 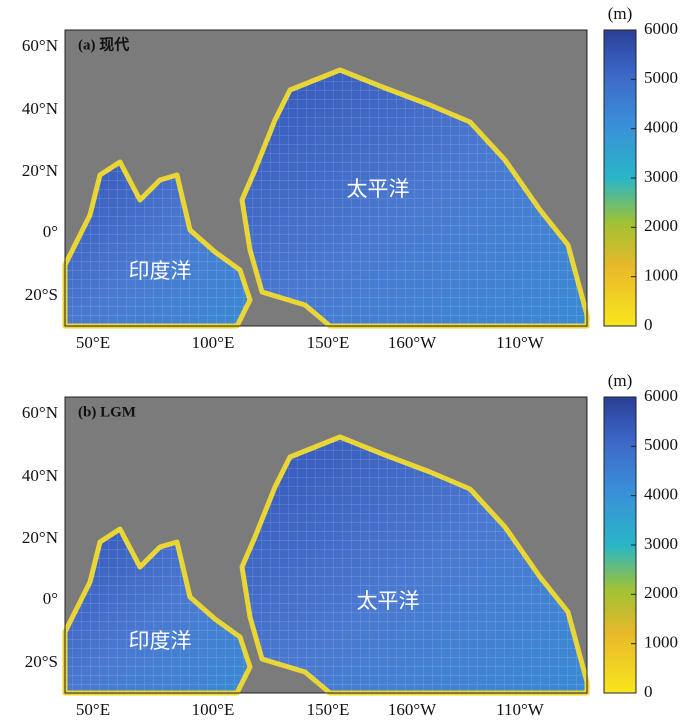 What do you see at coordinates (107, 412) in the screenshot?
I see `panel-label: (b) LGM` at bounding box center [107, 412].